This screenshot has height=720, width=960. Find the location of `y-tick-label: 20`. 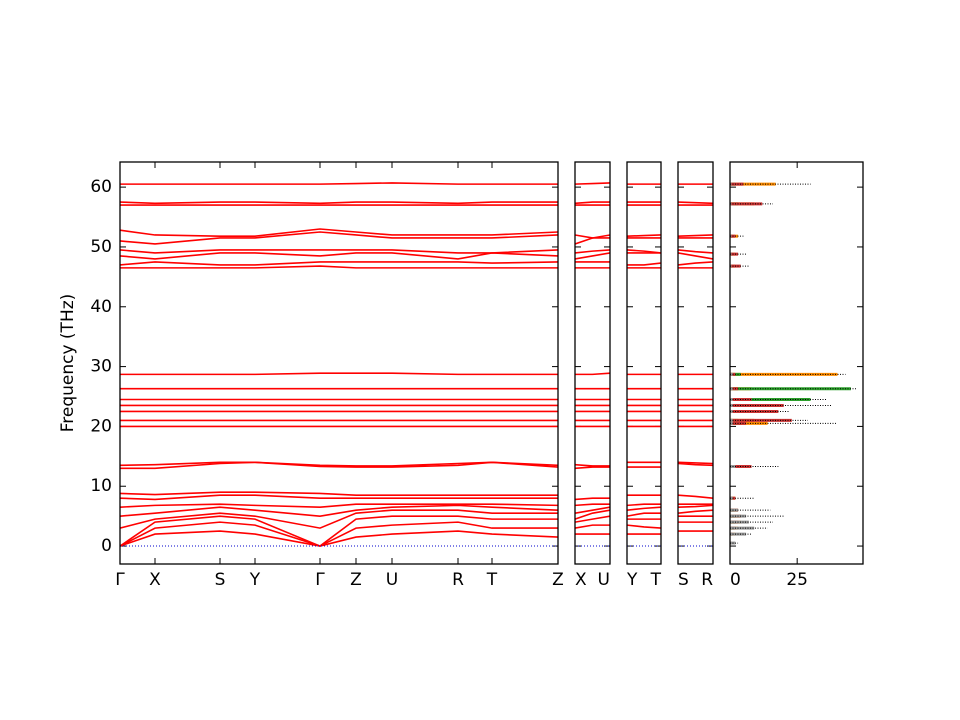

y-tick-label: 20 is located at coordinates (101, 426).